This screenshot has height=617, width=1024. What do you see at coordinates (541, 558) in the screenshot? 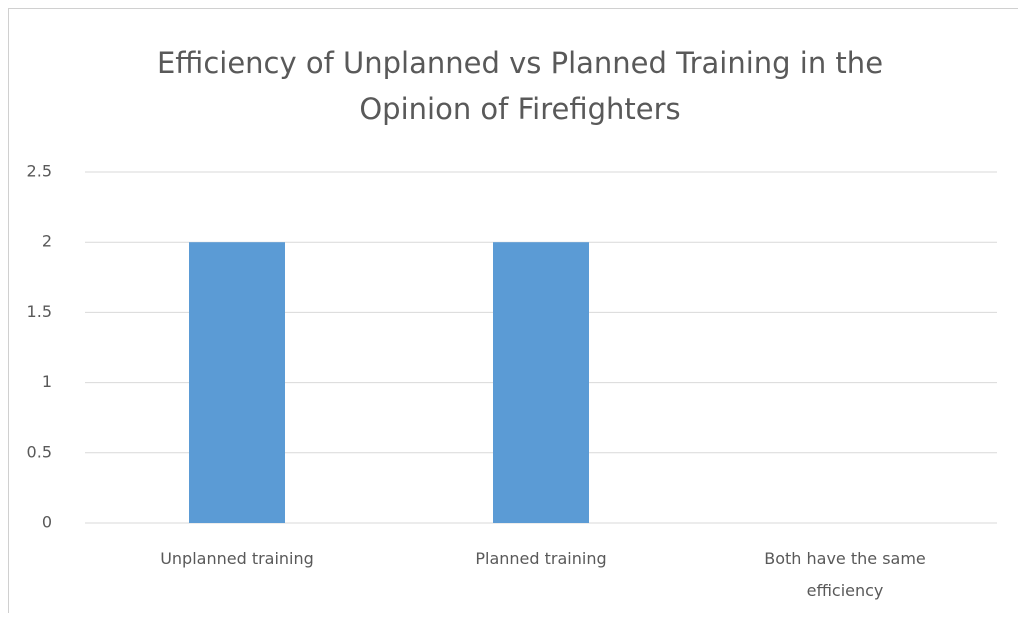
I see `x-tick-label: Planned training` at bounding box center [541, 558].